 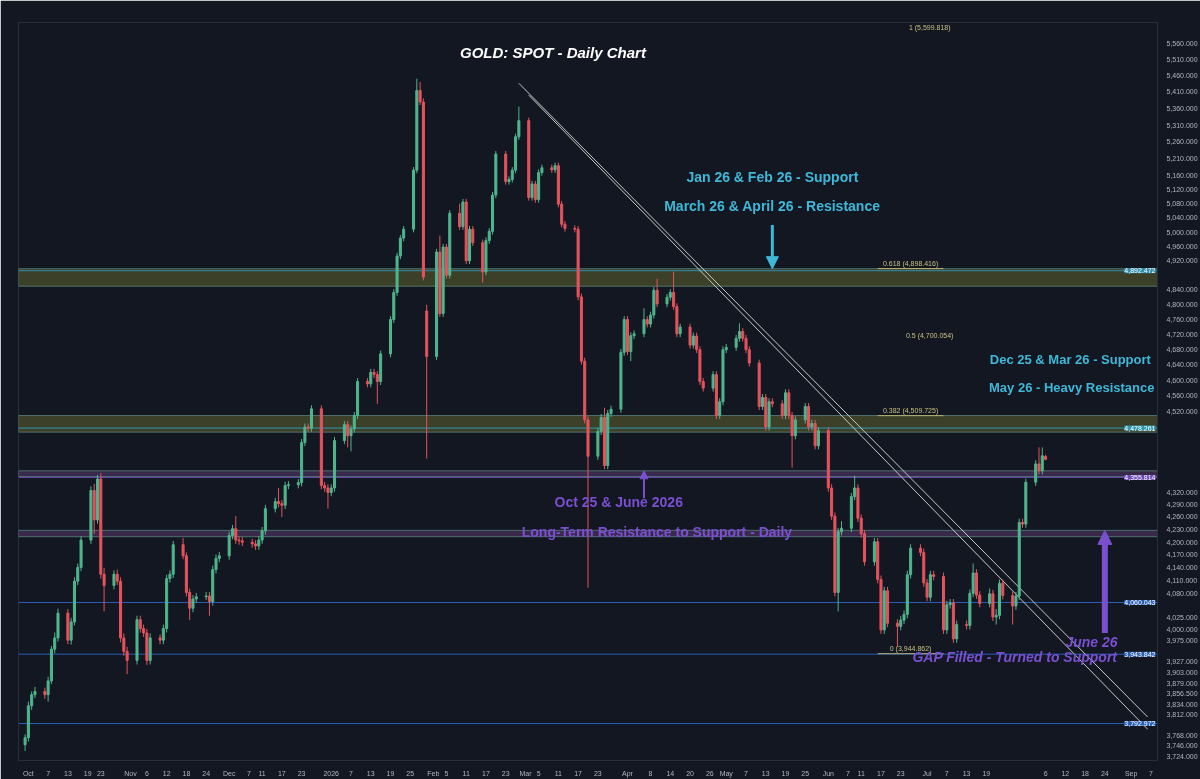 What do you see at coordinates (657, 531) in the screenshot?
I see `annotation: Long-Term Resistance to Support - Daily` at bounding box center [657, 531].